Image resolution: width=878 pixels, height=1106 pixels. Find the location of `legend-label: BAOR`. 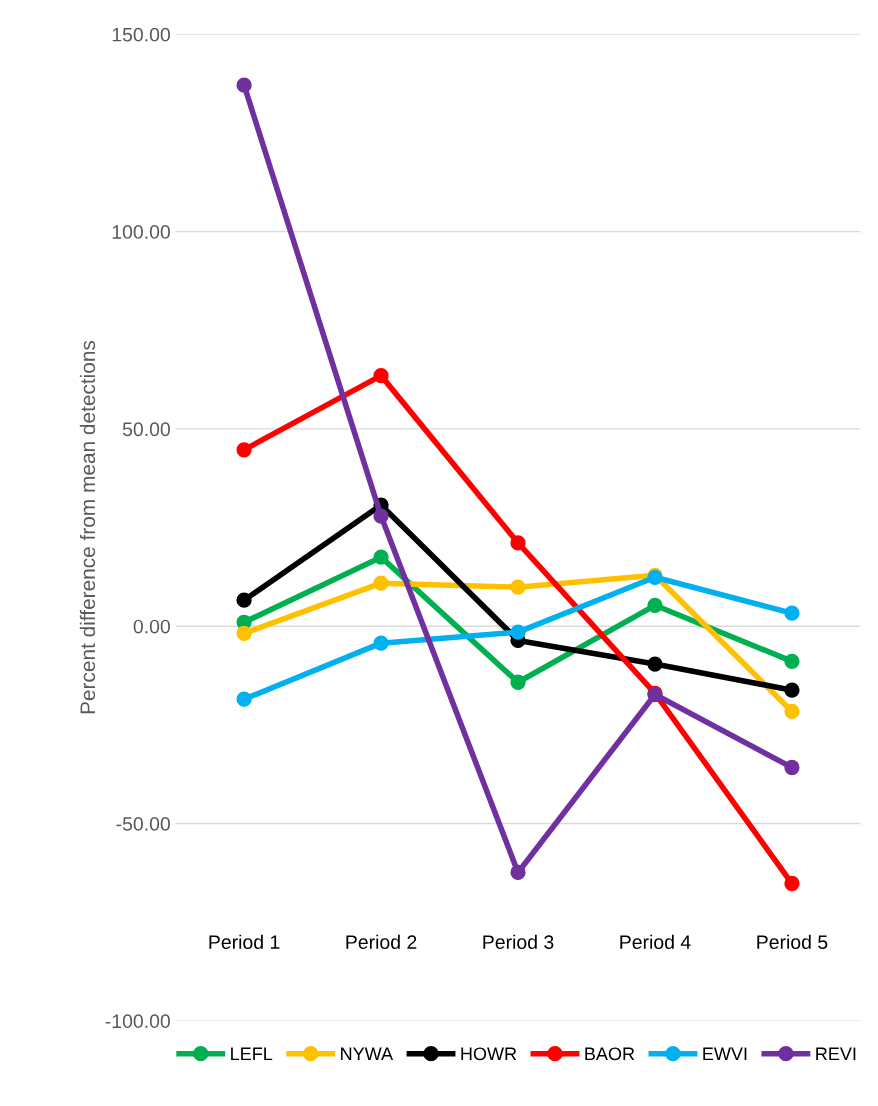

legend-label: BAOR is located at coordinates (610, 1054).